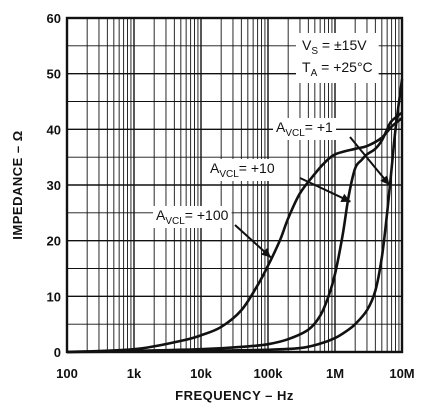 This screenshot has width=428, height=406. I want to click on series-label: AVCL= +1, so click(304, 129).